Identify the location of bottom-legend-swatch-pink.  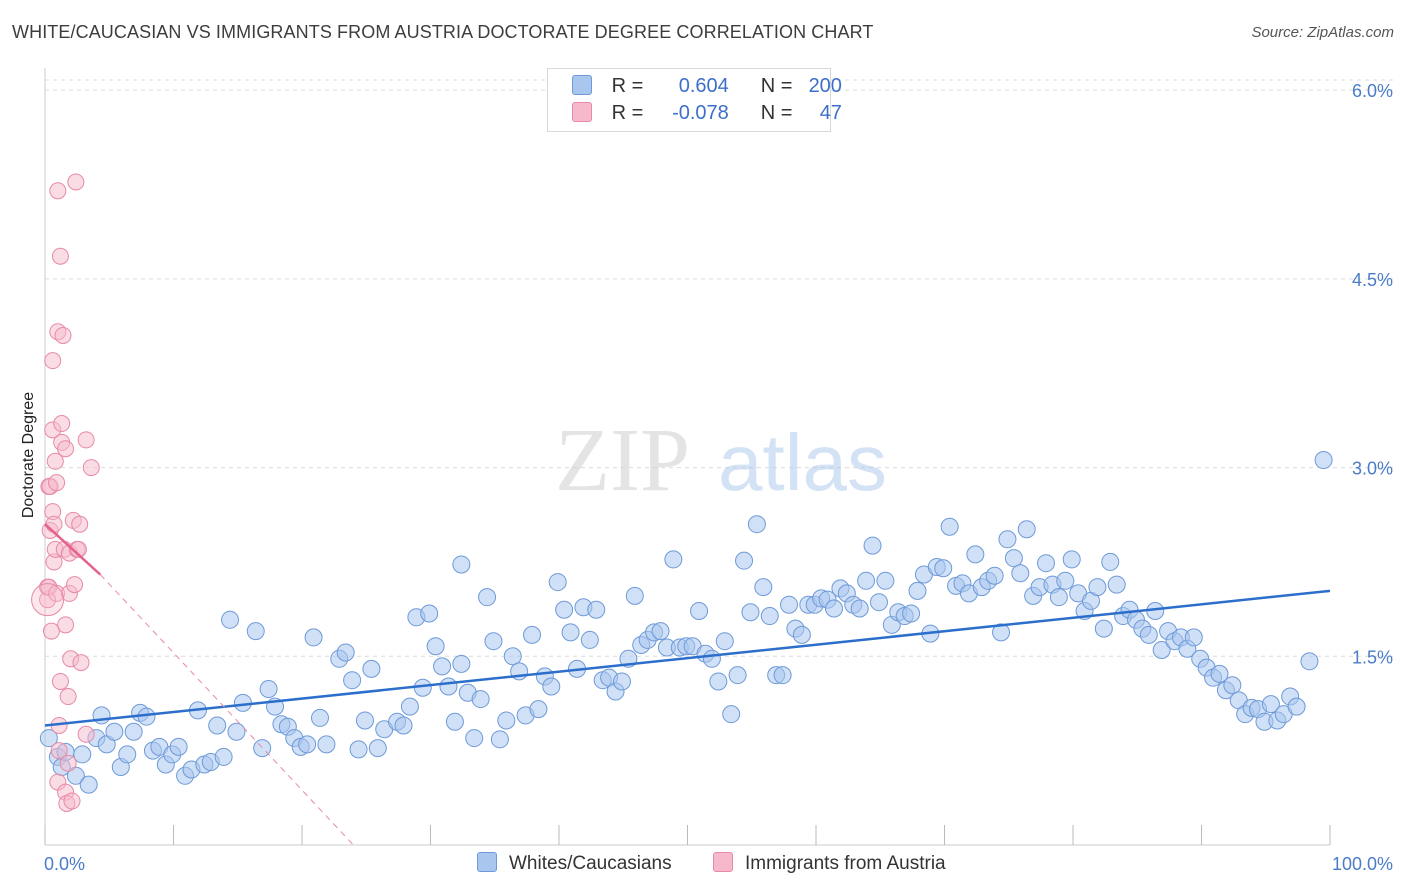
(723, 862).